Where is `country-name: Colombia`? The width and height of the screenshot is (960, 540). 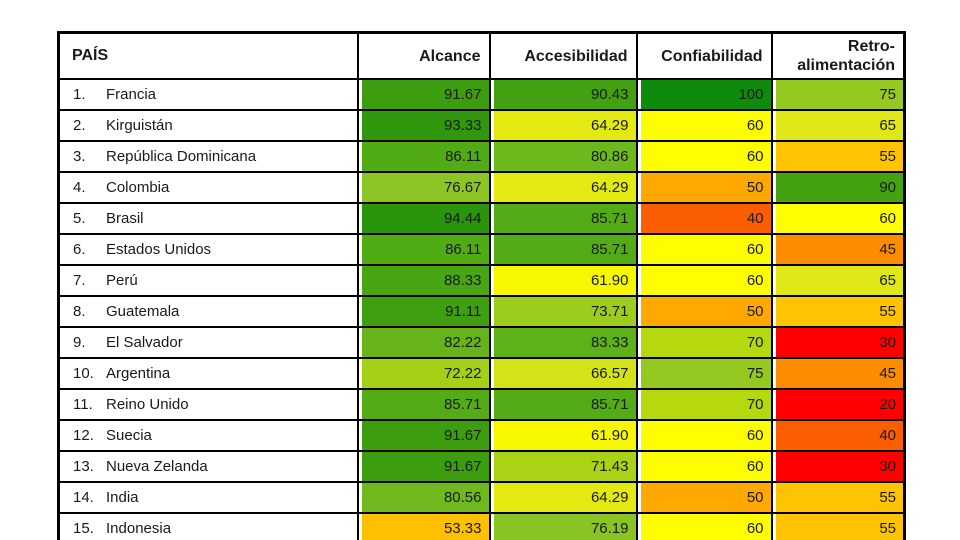
country-name: Colombia is located at coordinates (138, 187).